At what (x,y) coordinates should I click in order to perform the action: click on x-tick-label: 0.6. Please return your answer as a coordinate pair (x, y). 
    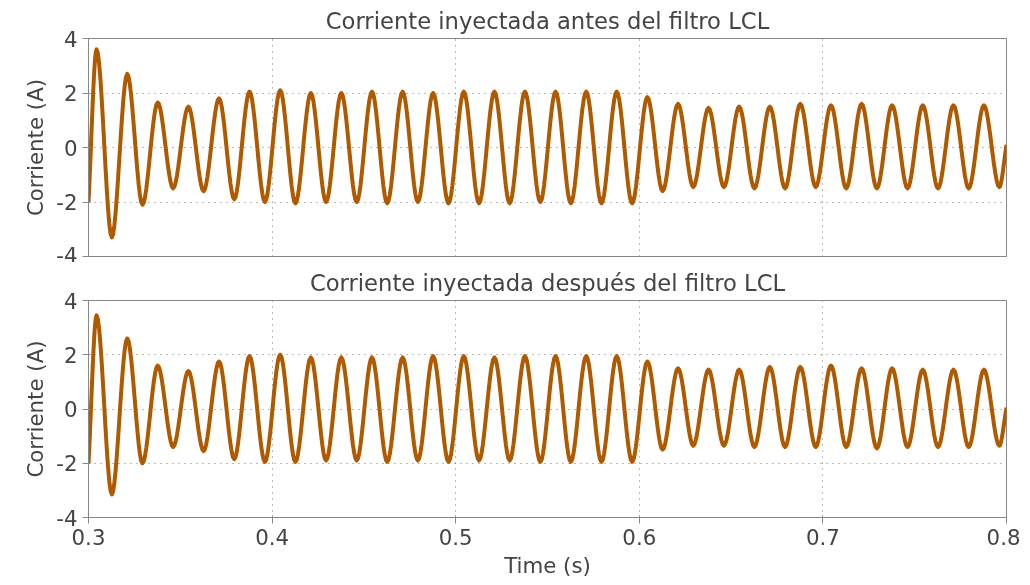
    Looking at the image, I should click on (639, 537).